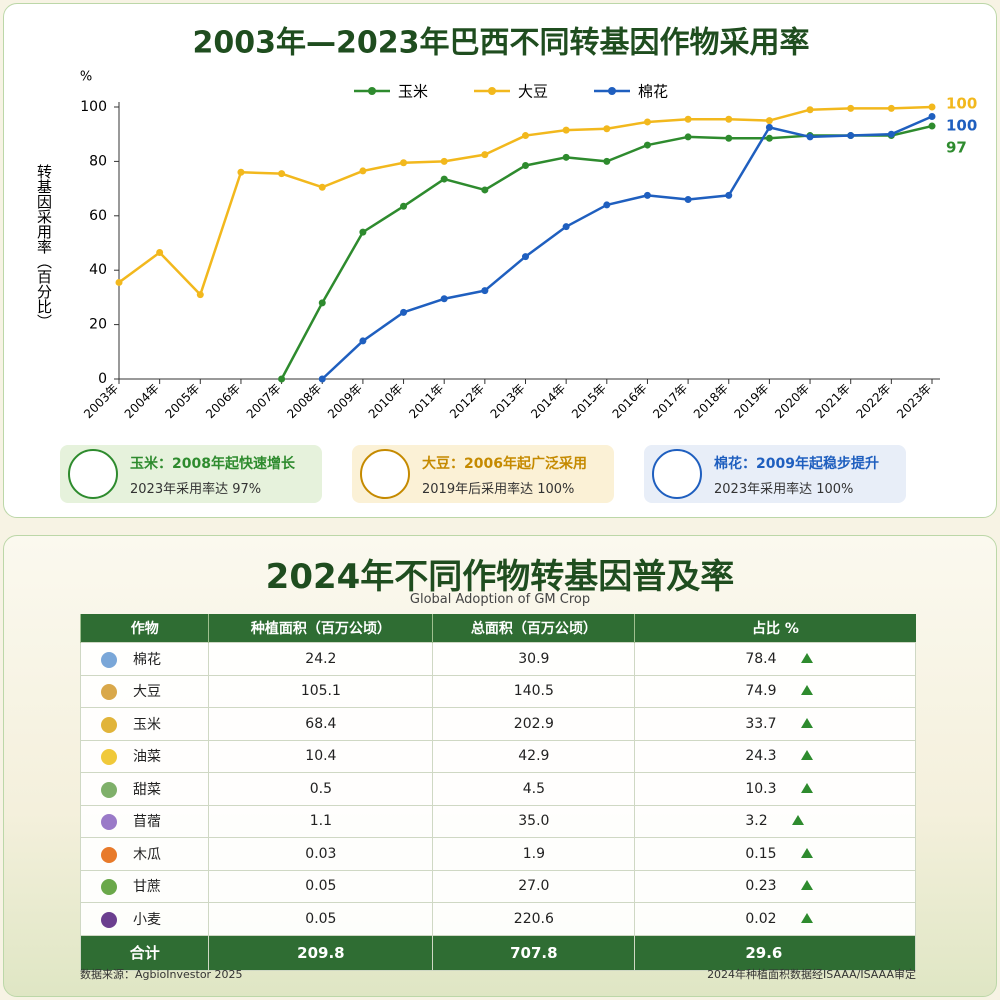 This screenshot has width=1000, height=1000. Describe the element at coordinates (147, 822) in the screenshot. I see `cell-text: 苜蓿` at that location.